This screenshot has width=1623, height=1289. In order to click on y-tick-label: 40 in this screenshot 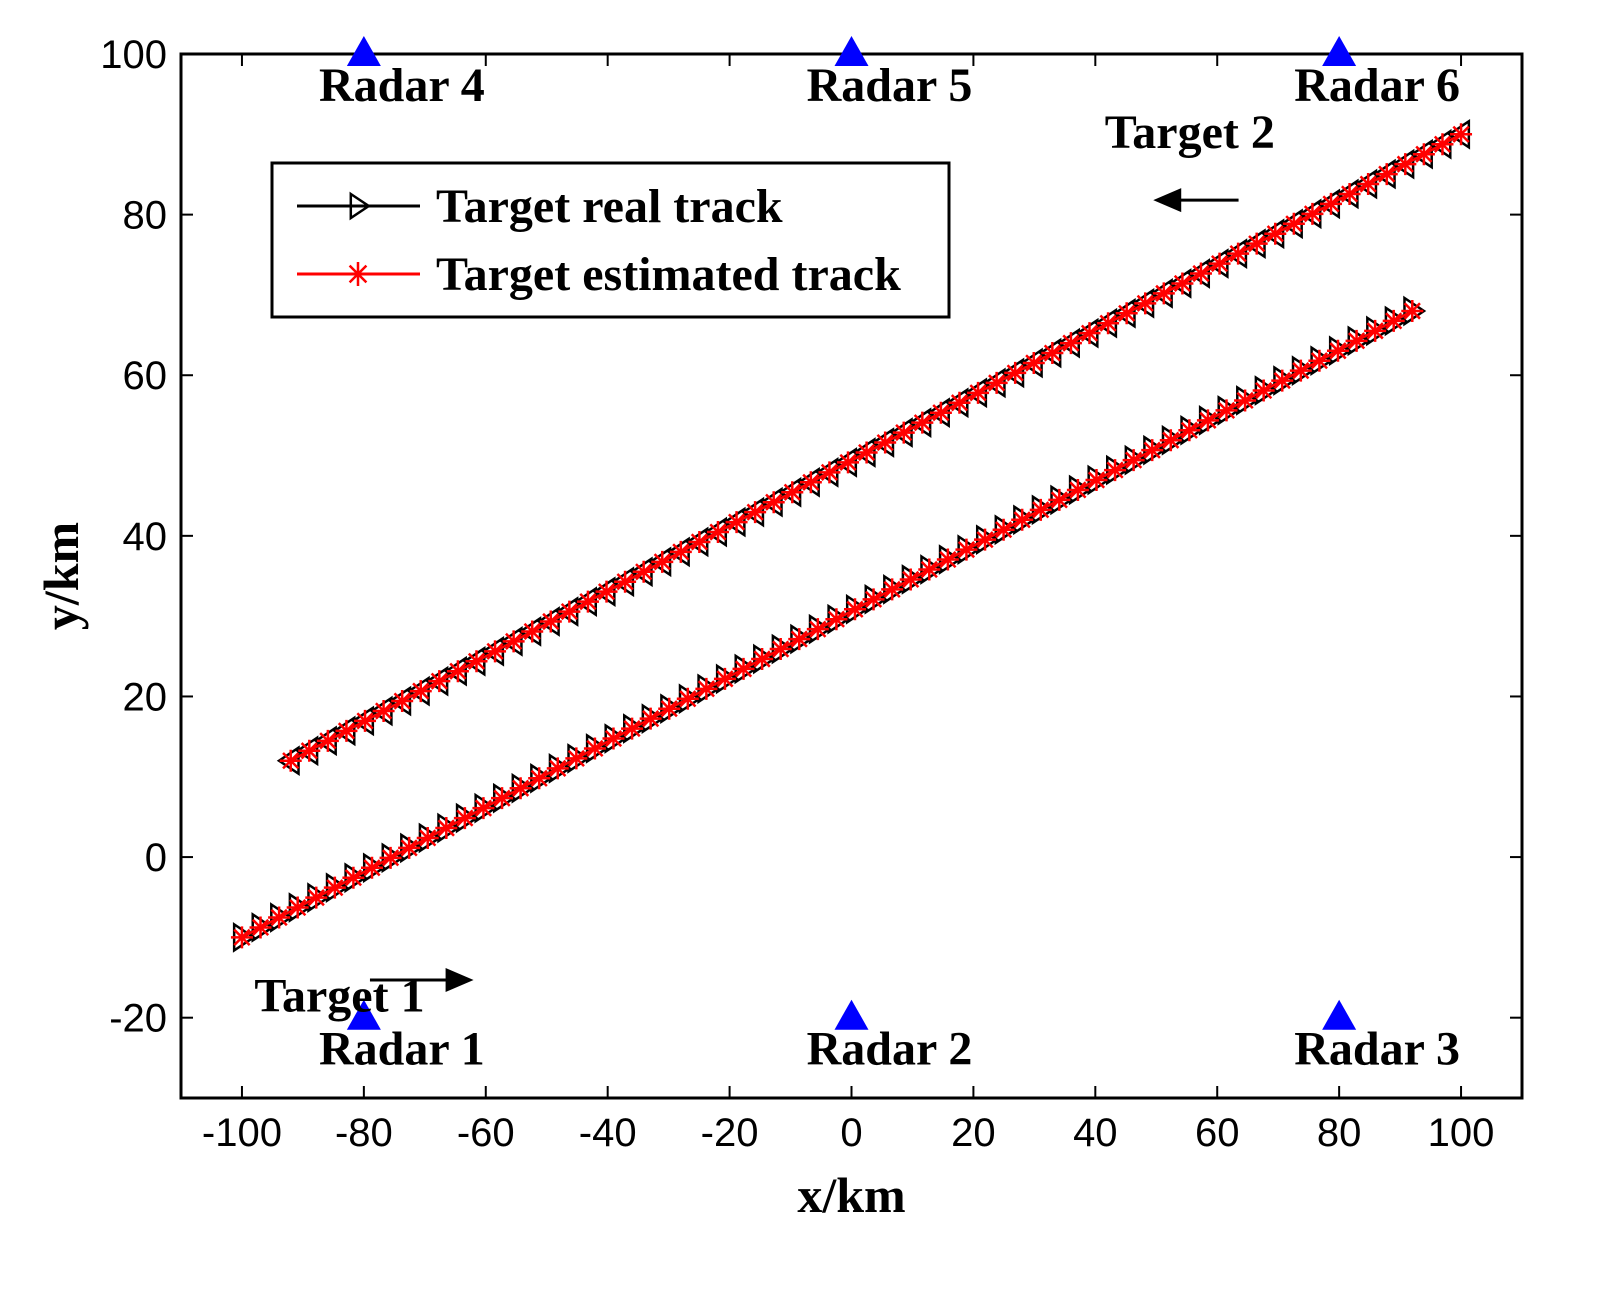, I will do `click(145, 537)`.